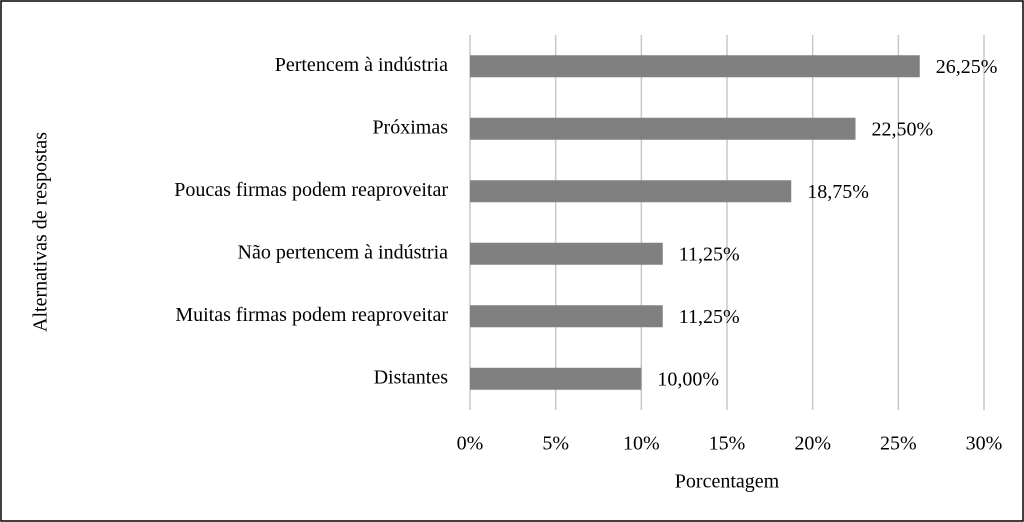 This screenshot has width=1024, height=522. Describe the element at coordinates (641, 444) in the screenshot. I see `x-tick-label: 10%` at that location.